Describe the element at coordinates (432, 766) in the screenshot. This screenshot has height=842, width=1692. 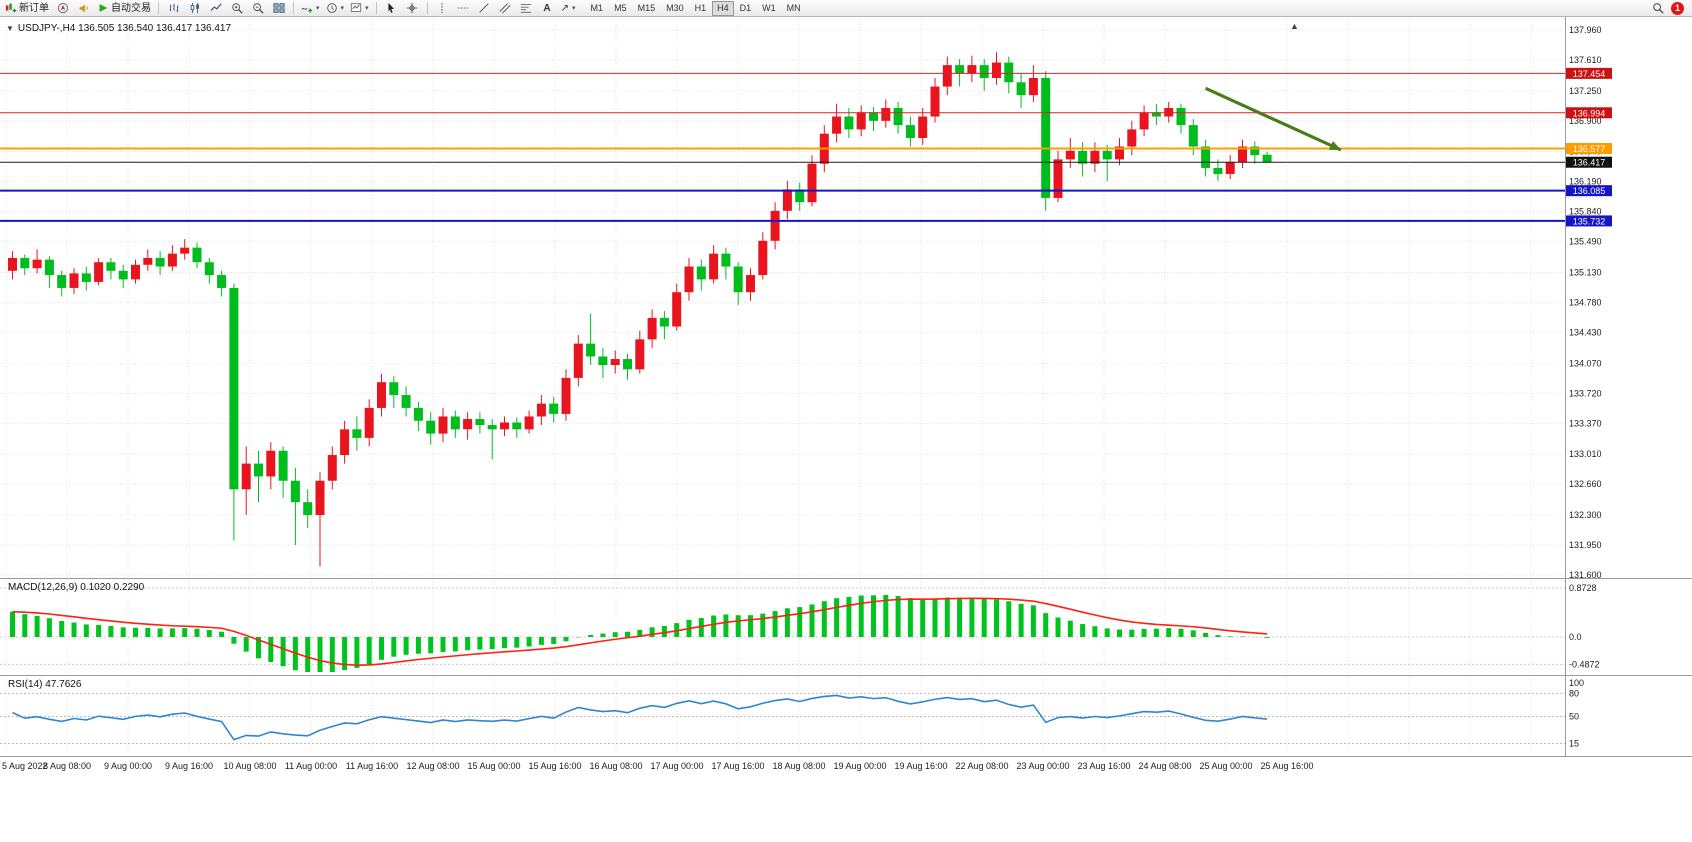
I see `time-axis-label: 12 Aug 08:00` at that location.